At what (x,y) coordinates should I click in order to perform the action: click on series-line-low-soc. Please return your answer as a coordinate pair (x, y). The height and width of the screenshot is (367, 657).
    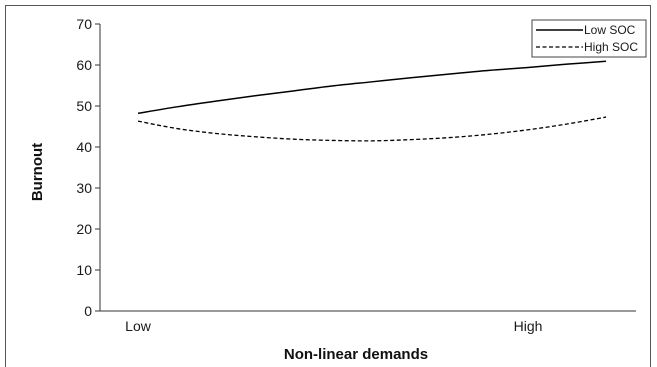
    Looking at the image, I should click on (372, 87).